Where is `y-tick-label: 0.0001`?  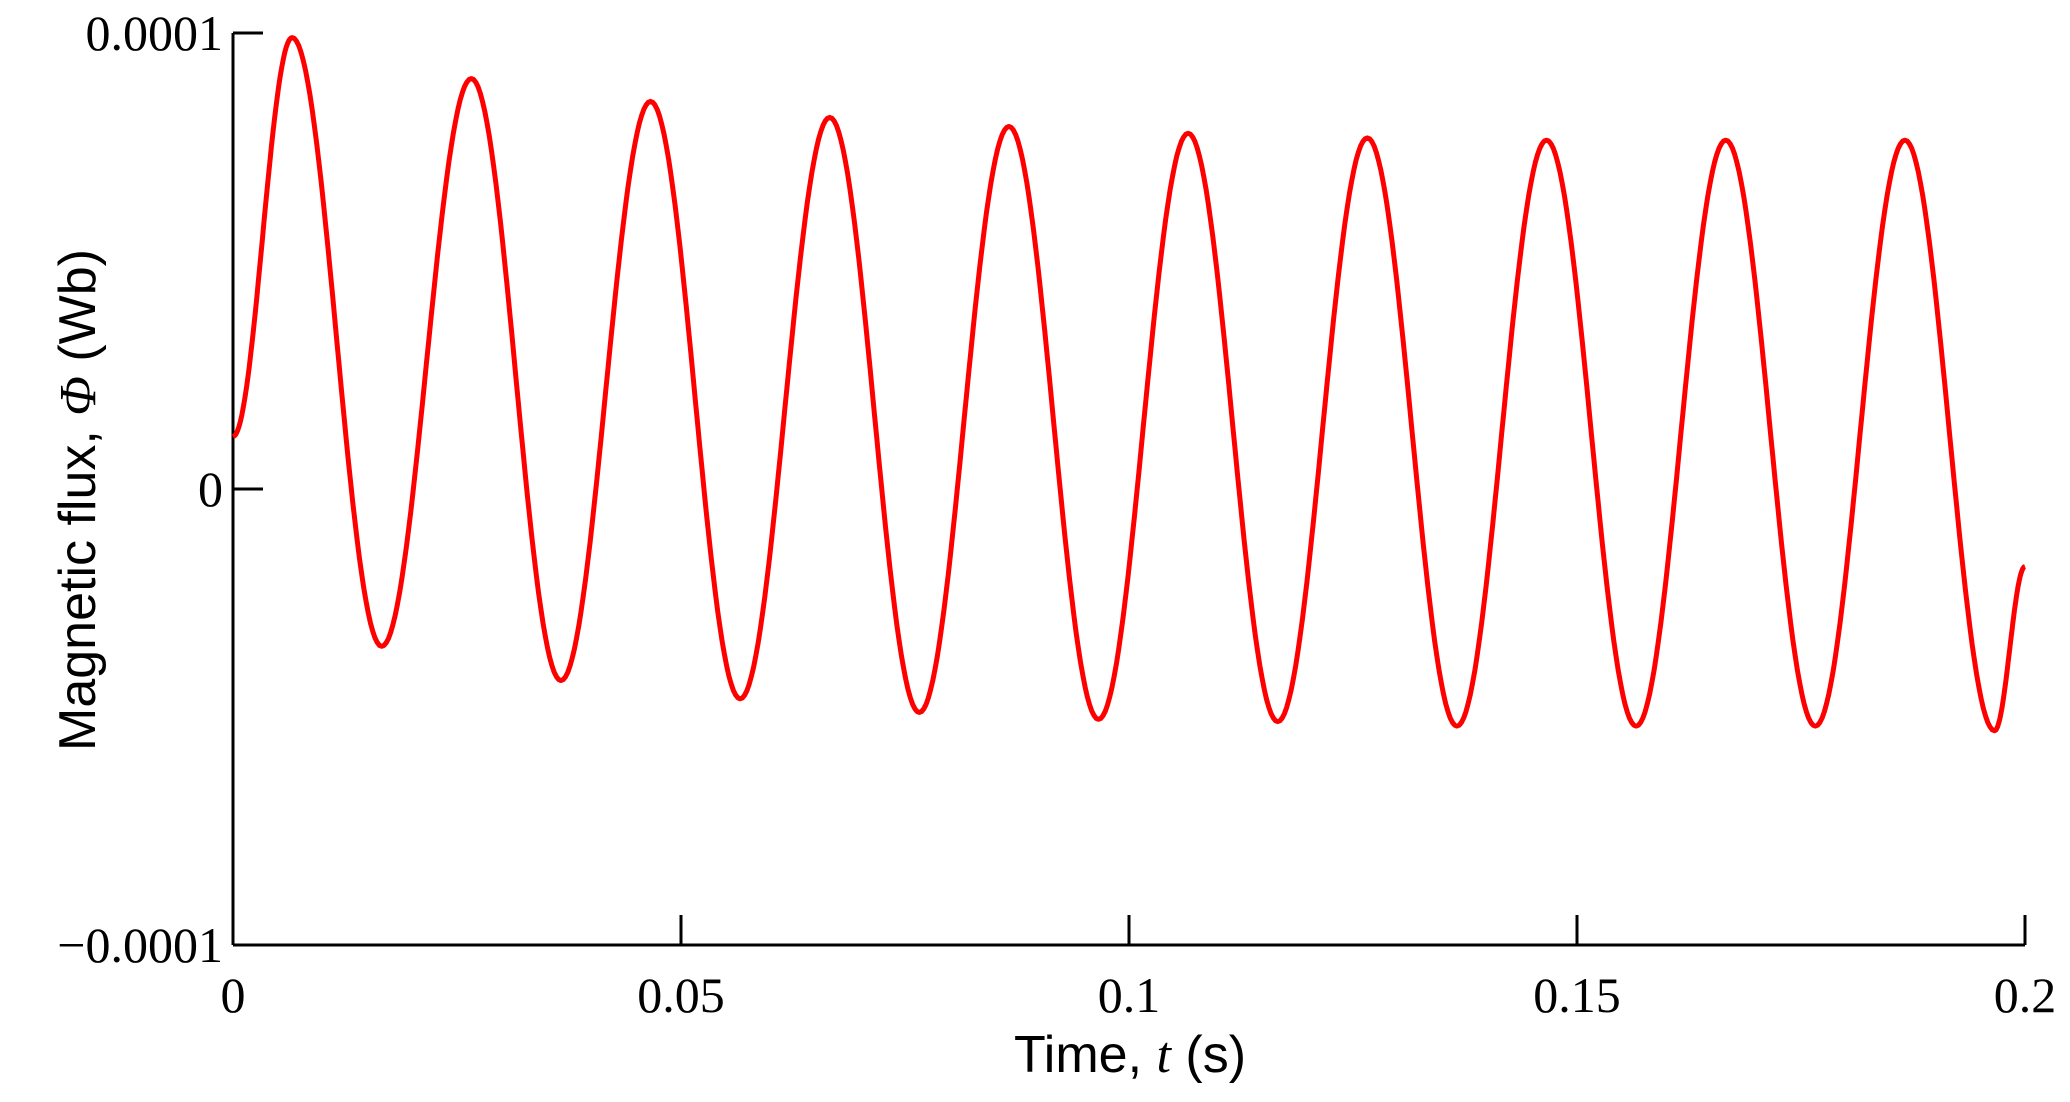
y-tick-label: 0.0001 is located at coordinates (155, 33).